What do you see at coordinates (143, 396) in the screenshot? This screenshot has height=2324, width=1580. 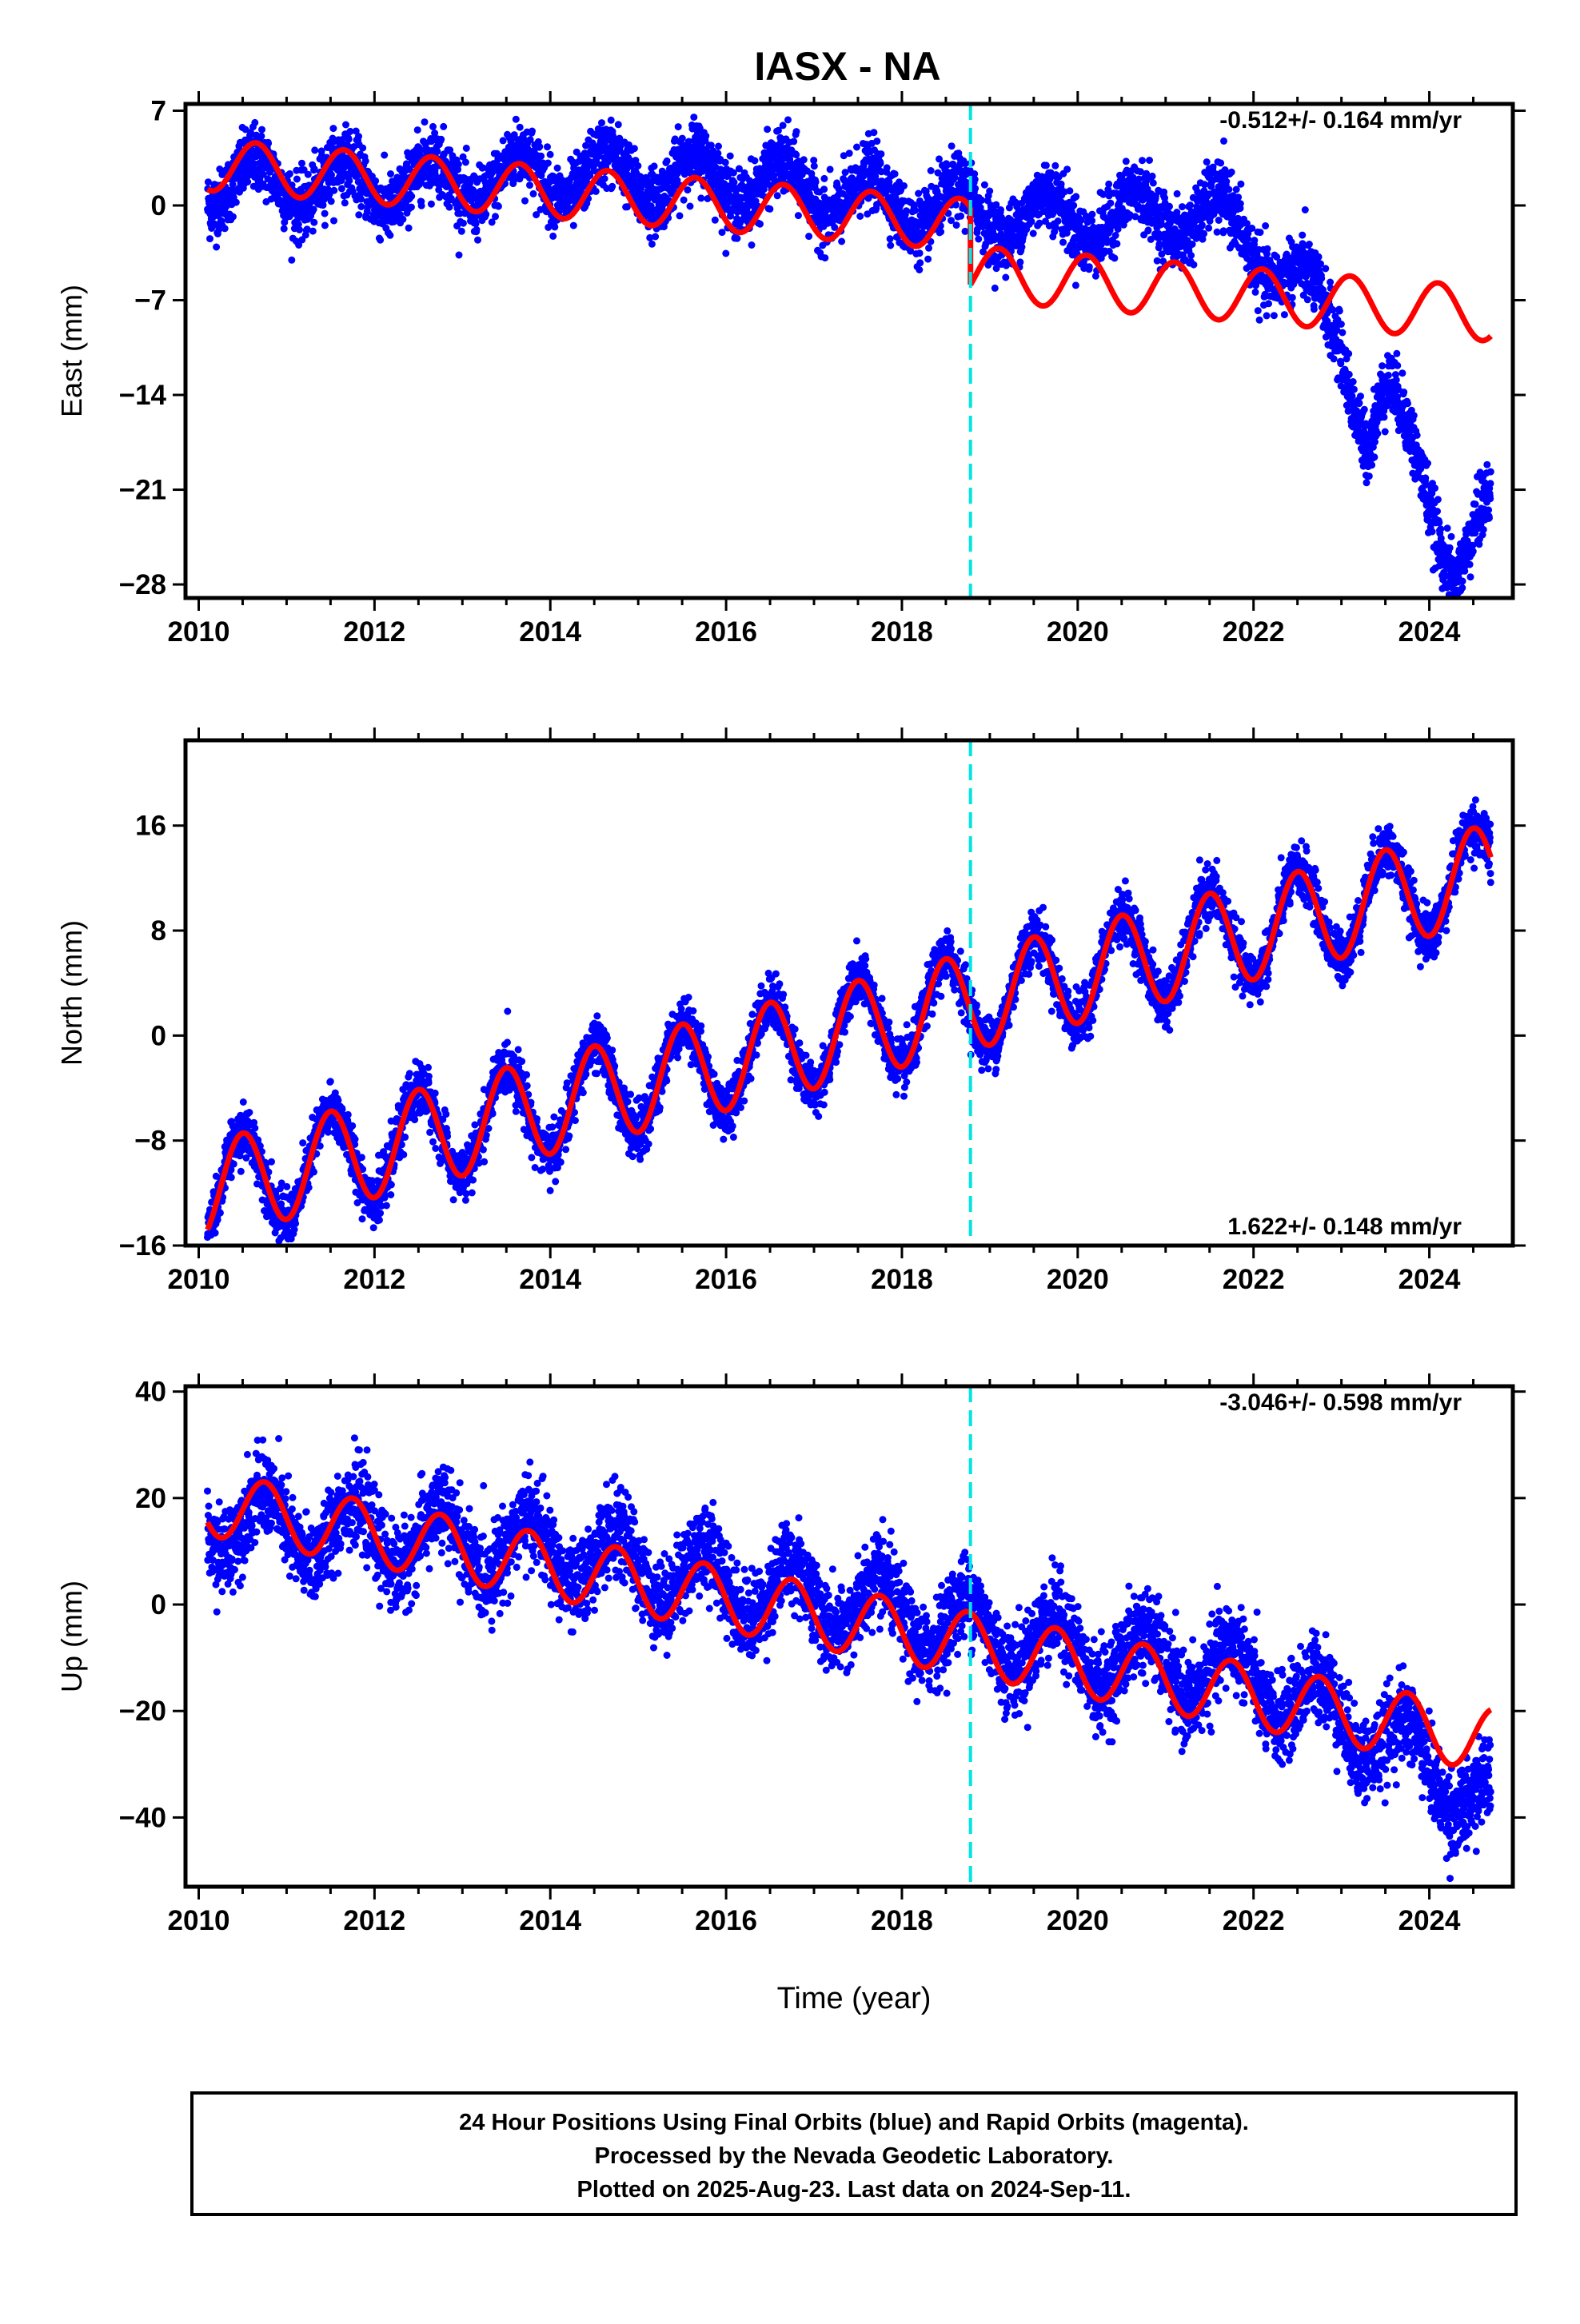 I see `y-tick-label: −14` at bounding box center [143, 396].